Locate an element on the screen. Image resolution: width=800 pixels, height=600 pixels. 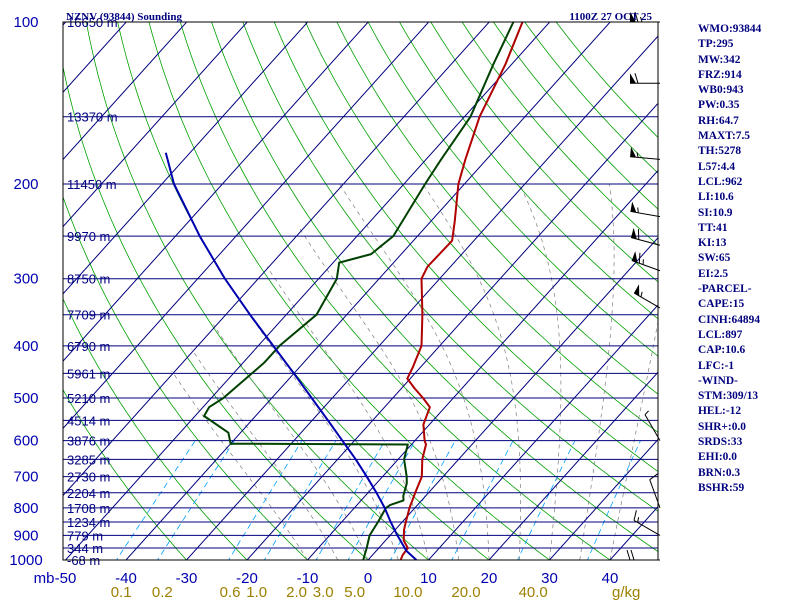
height-label: 5210 m is located at coordinates (88, 398).